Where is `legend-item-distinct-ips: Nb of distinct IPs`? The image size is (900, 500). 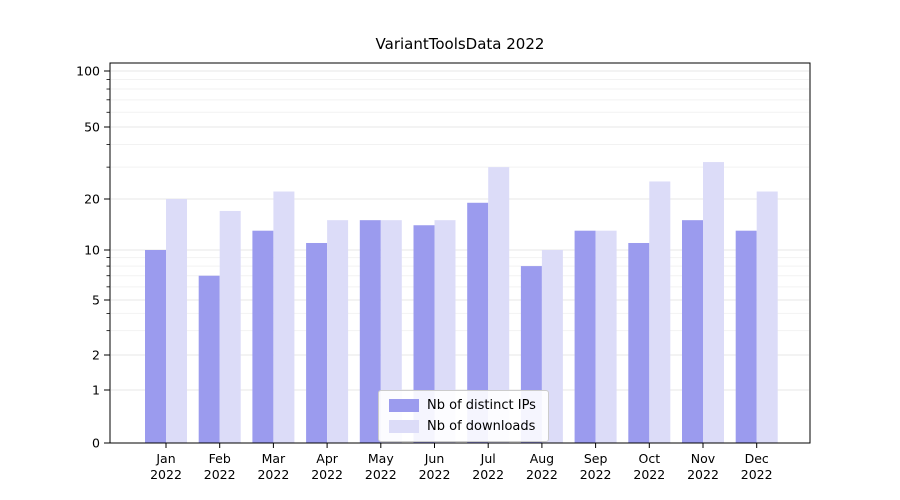
legend-item-distinct-ips: Nb of distinct IPs is located at coordinates (462, 405).